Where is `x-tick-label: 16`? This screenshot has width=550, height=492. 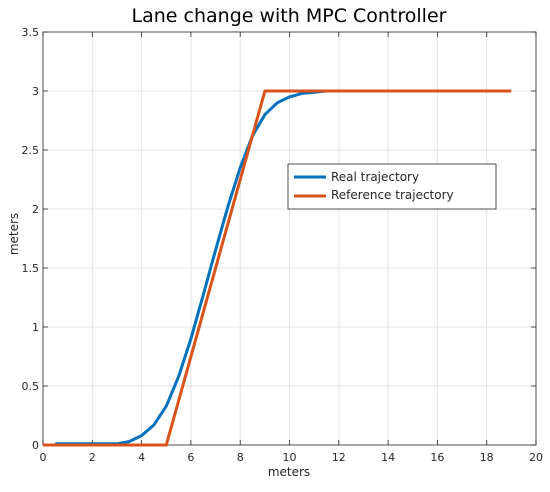 x-tick-label: 16 is located at coordinates (437, 457).